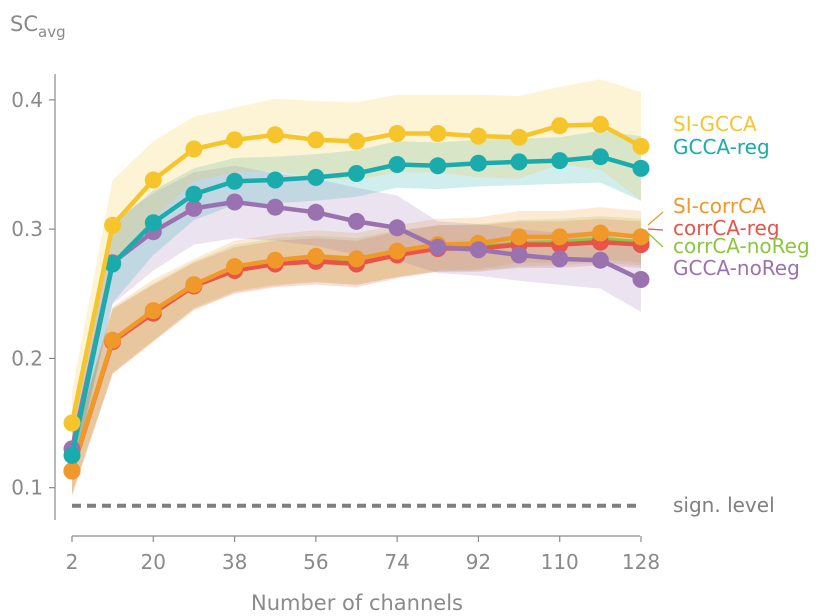 The height and width of the screenshot is (616, 831). I want to click on y-tick-label: 0.1, so click(27, 488).